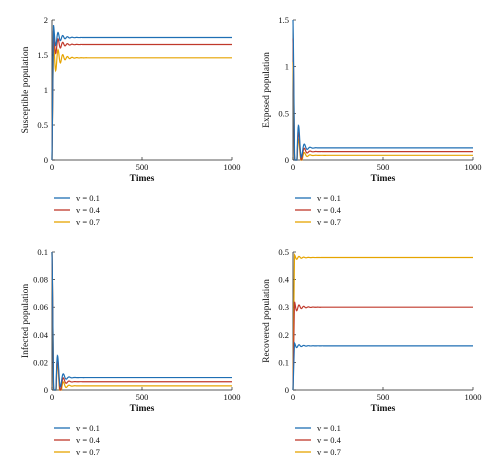 The height and width of the screenshot is (473, 500). I want to click on y-tick-label: 0.2, so click(283, 335).